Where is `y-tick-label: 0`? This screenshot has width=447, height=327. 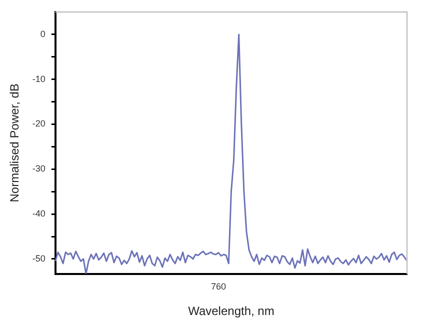
y-tick-label: 0 is located at coordinates (43, 33).